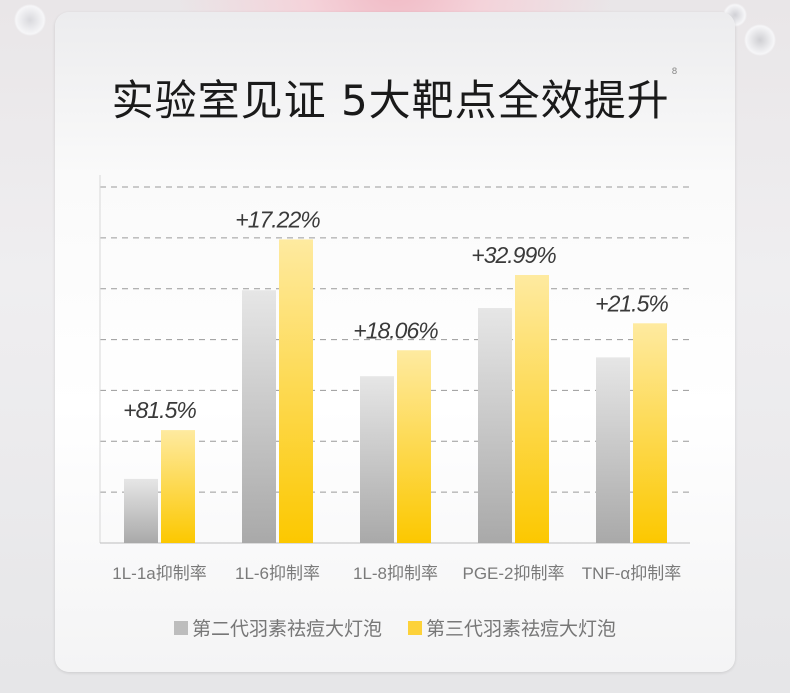 The height and width of the screenshot is (693, 790). Describe the element at coordinates (395, 627) in the screenshot. I see `legend: 第二代羽素祛痘大灯泡 第三代羽素祛痘大灯泡` at that location.